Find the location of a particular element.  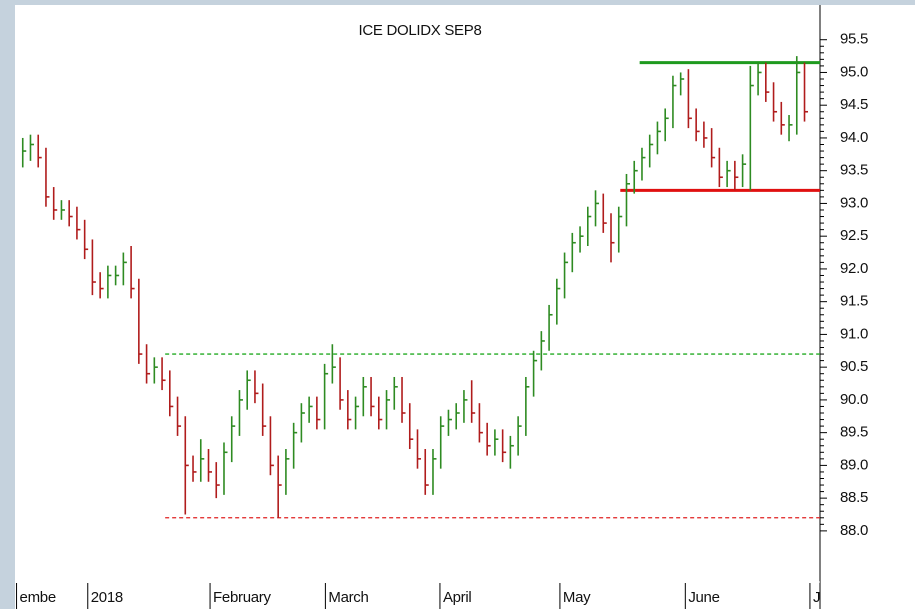

y-tick-label: 94.0 is located at coordinates (854, 137).